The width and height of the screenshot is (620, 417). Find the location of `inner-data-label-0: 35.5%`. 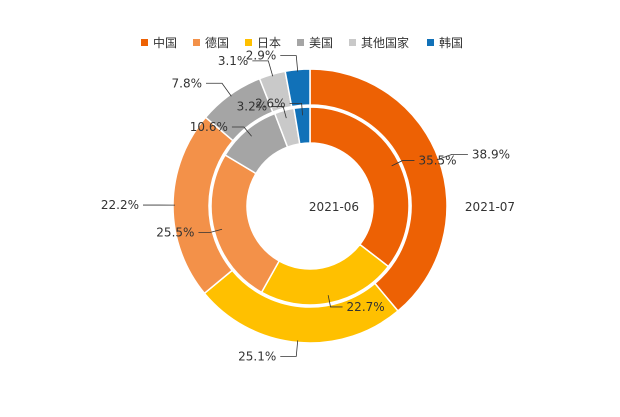

inner-data-label-0: 35.5% is located at coordinates (437, 161).